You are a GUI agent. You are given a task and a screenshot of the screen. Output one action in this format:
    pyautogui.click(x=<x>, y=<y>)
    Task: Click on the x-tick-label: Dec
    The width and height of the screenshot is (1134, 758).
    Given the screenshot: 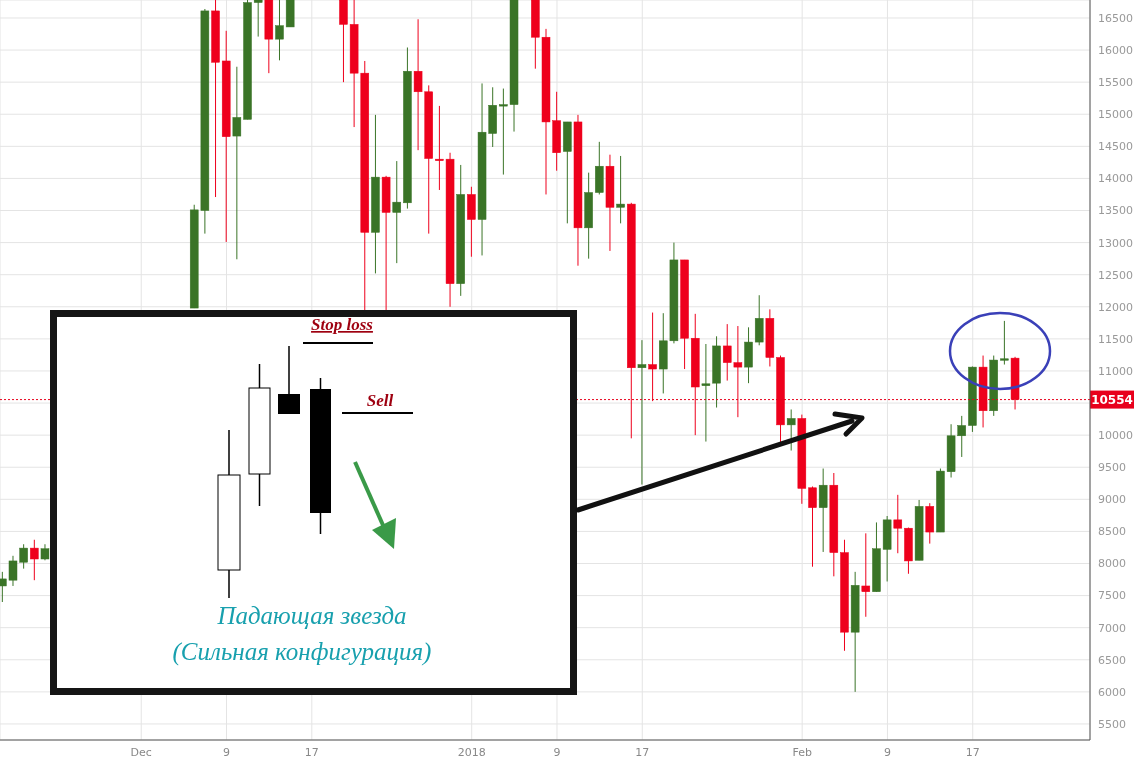 What is the action you would take?
    pyautogui.click(x=141, y=751)
    